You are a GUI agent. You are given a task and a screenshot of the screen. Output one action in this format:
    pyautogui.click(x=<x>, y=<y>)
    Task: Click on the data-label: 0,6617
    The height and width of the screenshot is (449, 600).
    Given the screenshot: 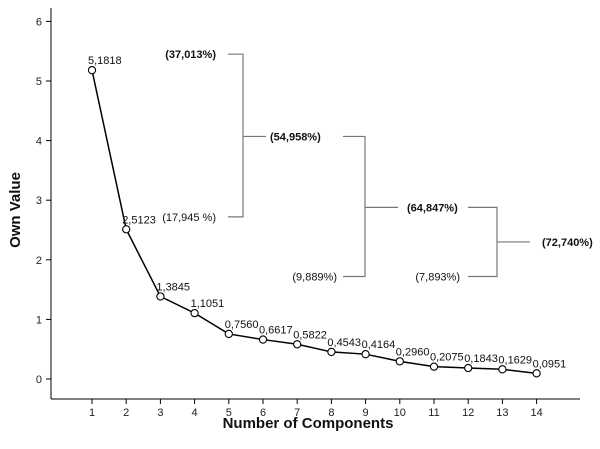 What is the action you would take?
    pyautogui.click(x=276, y=331)
    